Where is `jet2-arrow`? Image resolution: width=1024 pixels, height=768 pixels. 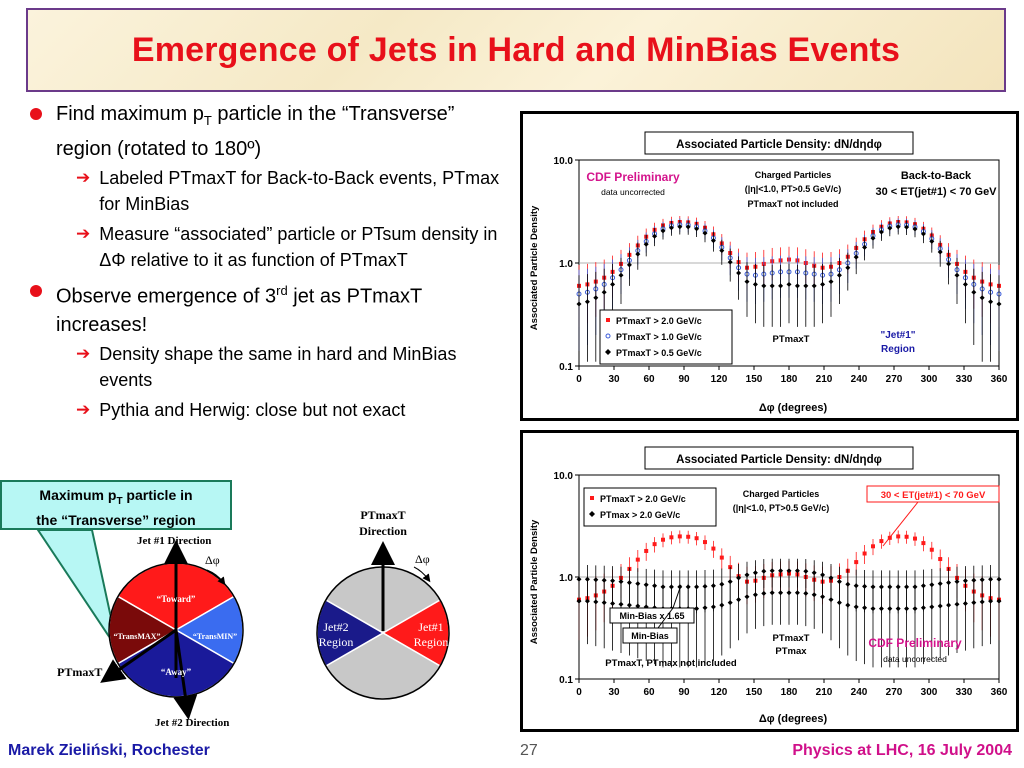 jet2-arrow is located at coordinates (185, 674).